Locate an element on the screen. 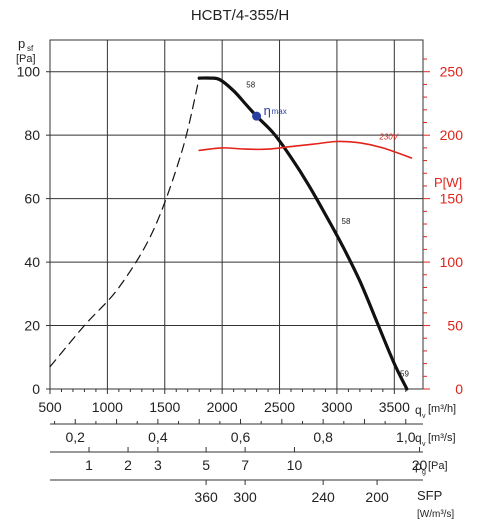  y-tick-label: 100 is located at coordinates (29, 72).